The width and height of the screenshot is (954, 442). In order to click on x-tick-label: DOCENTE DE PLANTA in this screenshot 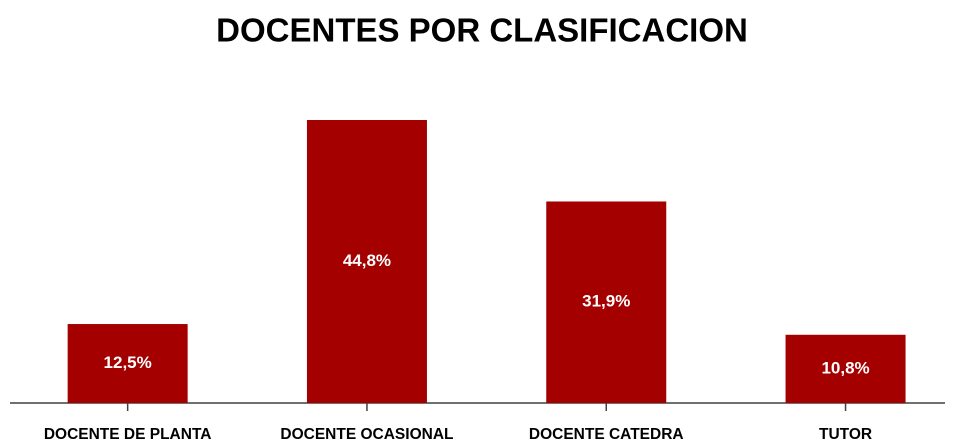, I will do `click(128, 434)`.